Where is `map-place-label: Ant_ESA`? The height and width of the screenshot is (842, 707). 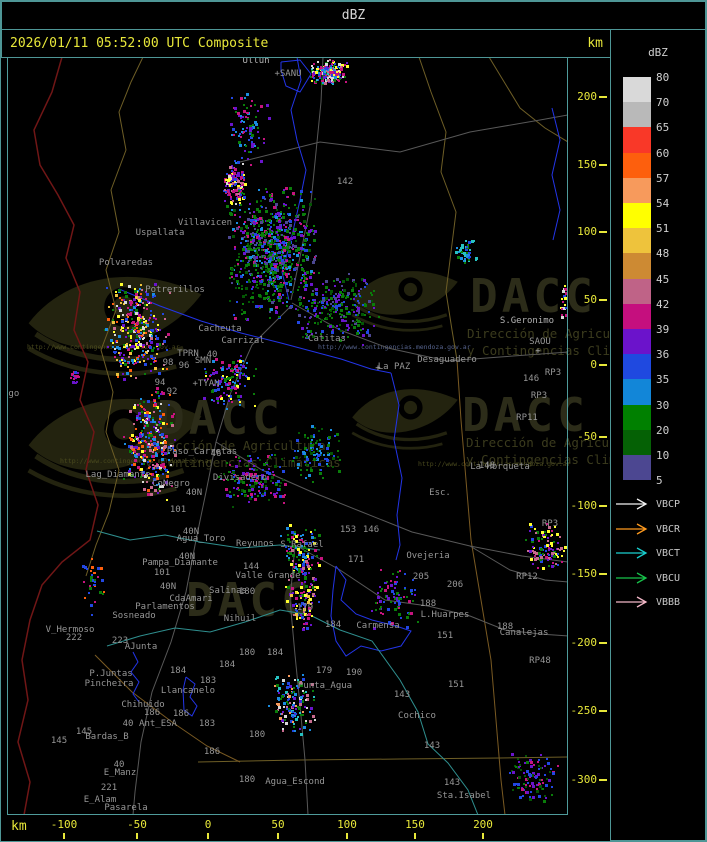 map-place-label: Ant_ESA is located at coordinates (158, 724).